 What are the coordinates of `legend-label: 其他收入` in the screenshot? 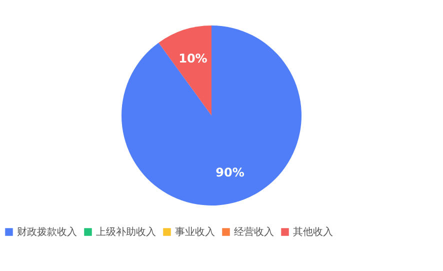 It's located at (313, 232).